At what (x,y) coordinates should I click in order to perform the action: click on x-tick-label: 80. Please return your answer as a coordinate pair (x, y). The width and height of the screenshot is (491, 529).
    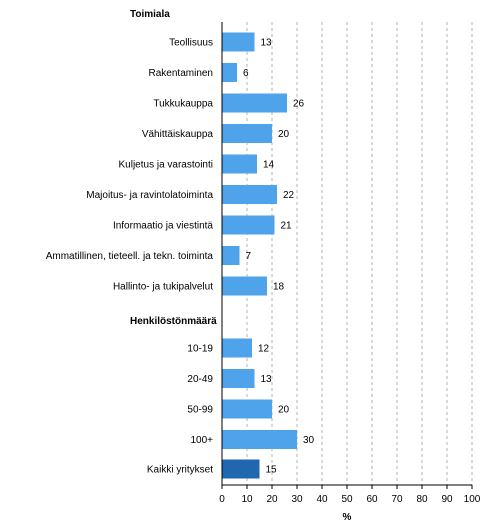
    Looking at the image, I should click on (422, 499).